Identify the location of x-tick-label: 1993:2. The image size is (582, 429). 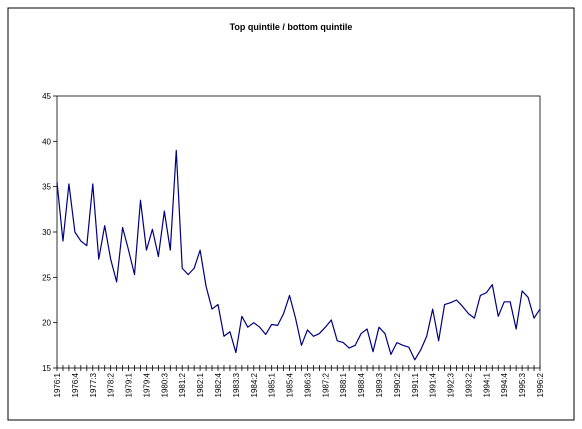
(468, 384).